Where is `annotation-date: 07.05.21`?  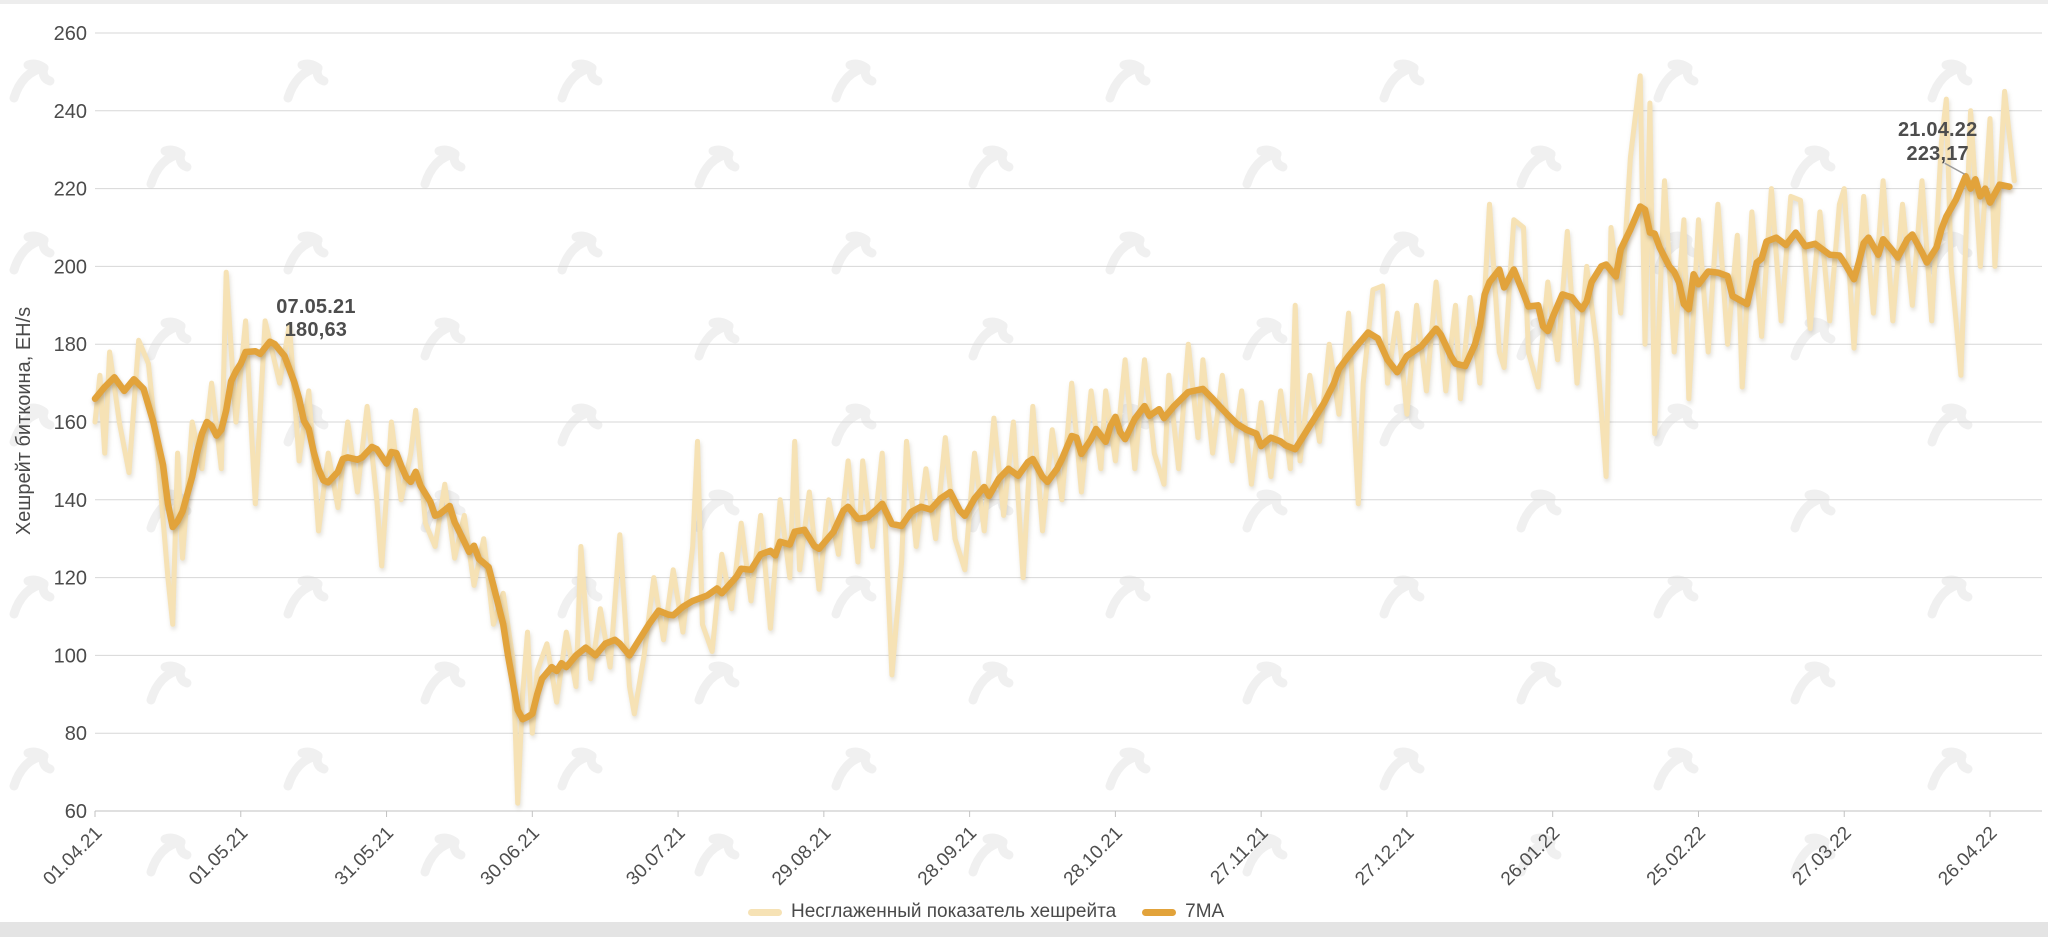
annotation-date: 07.05.21 is located at coordinates (316, 306).